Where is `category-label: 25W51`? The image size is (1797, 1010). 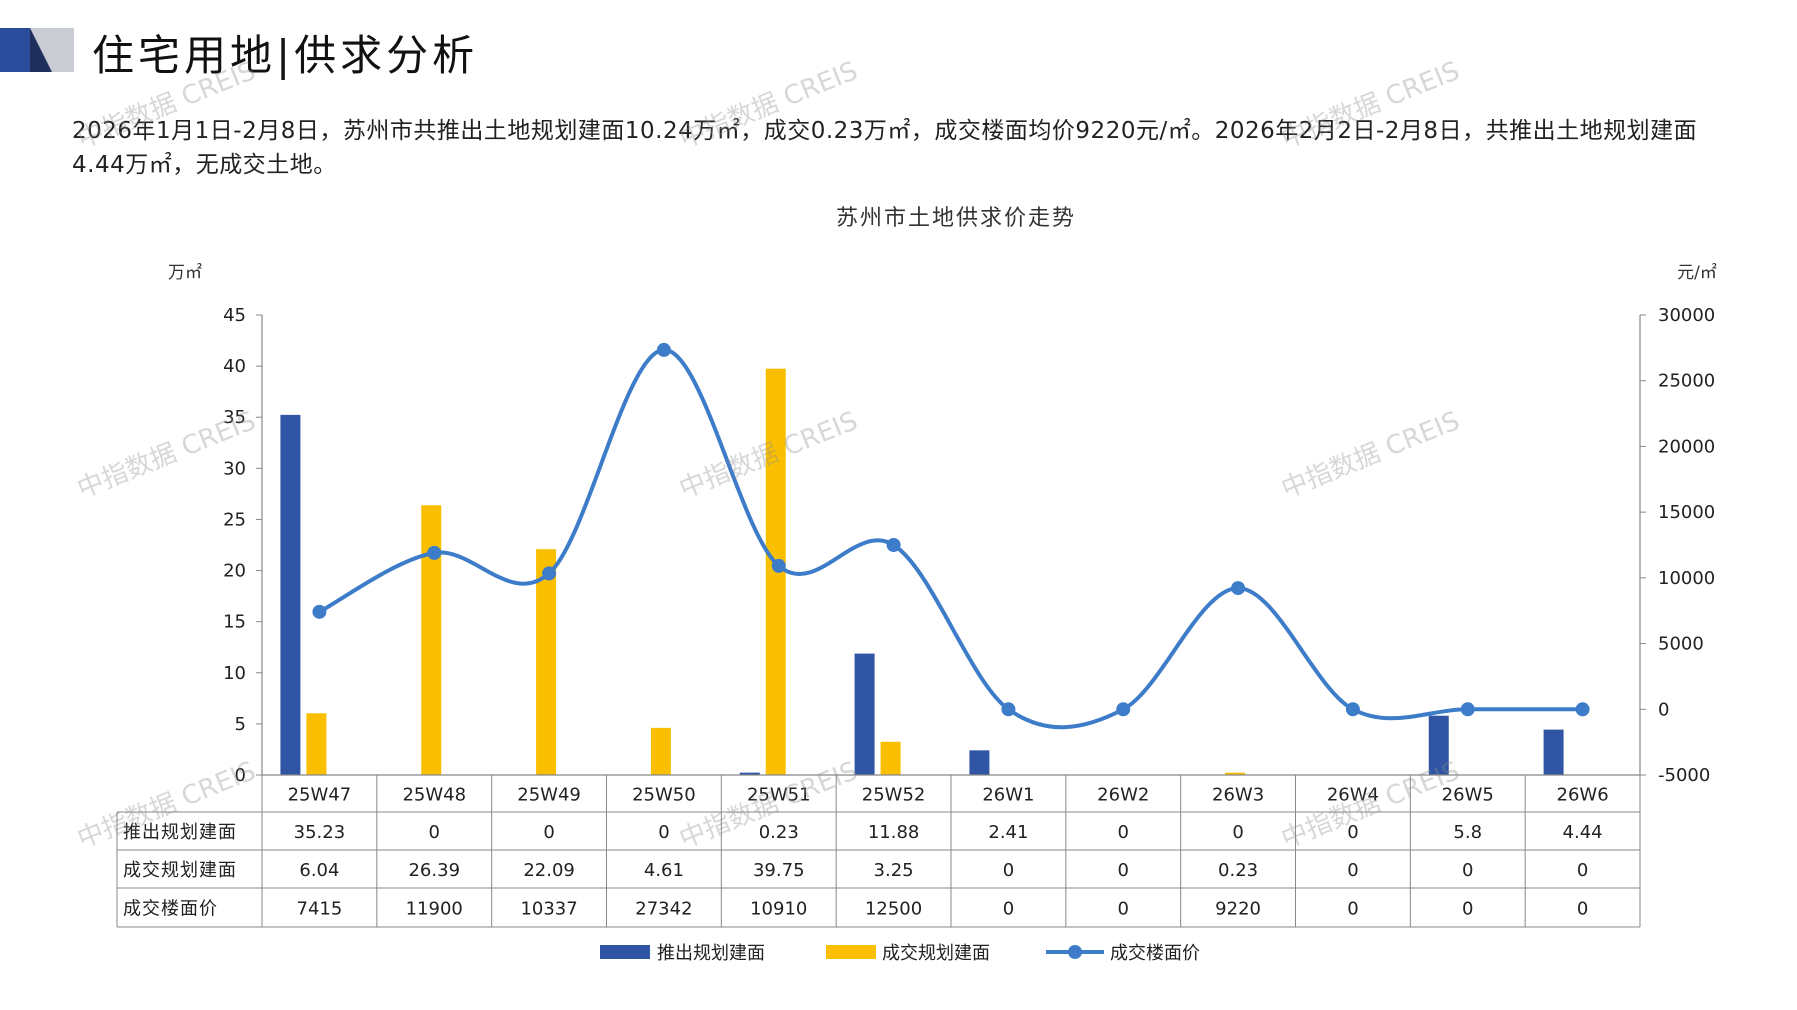 category-label: 25W51 is located at coordinates (779, 795).